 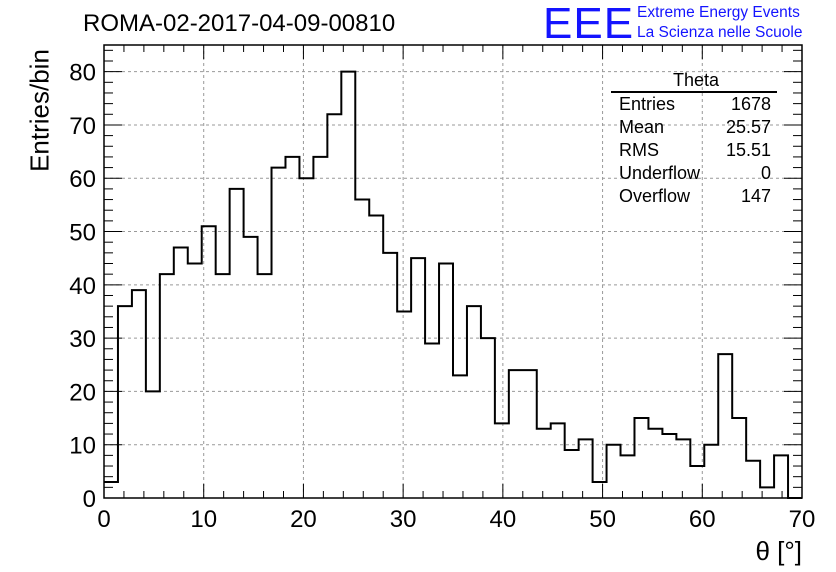 I want to click on stats-value: 0, so click(x=765, y=173).